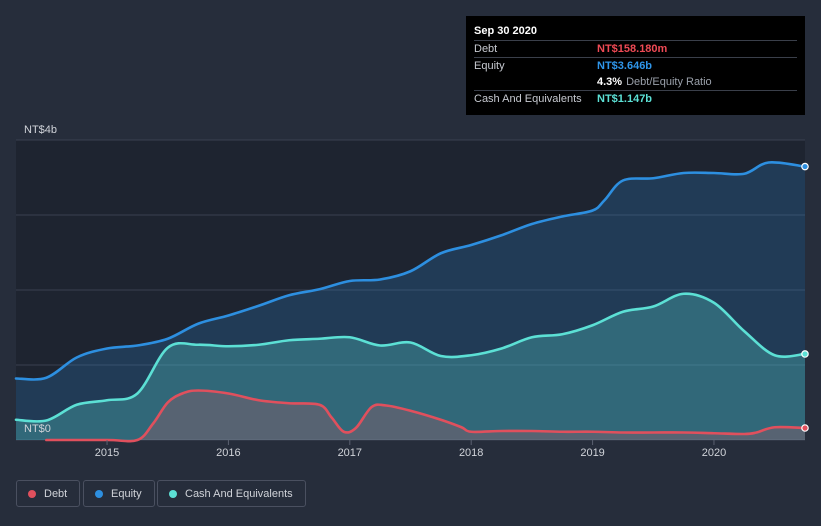 Image resolution: width=821 pixels, height=526 pixels. What do you see at coordinates (173, 493) in the screenshot?
I see `cash-dot-icon` at bounding box center [173, 493].